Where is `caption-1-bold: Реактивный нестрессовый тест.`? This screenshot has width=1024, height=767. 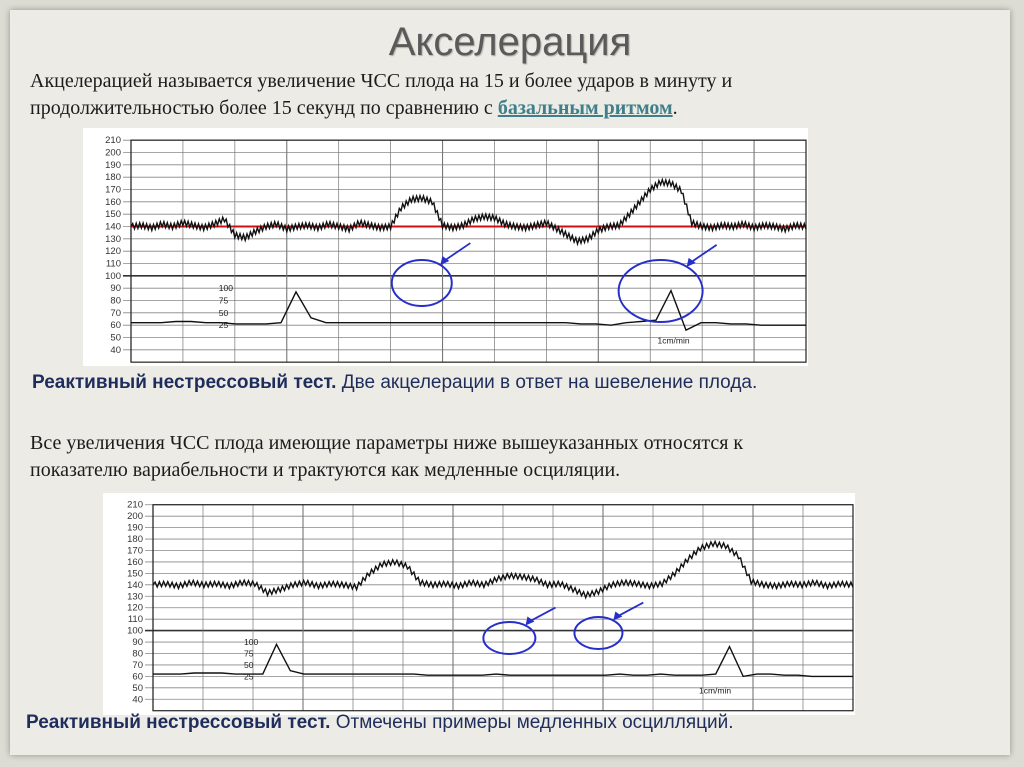 caption-1-bold: Реактивный нестрессовый тест. is located at coordinates (184, 382).